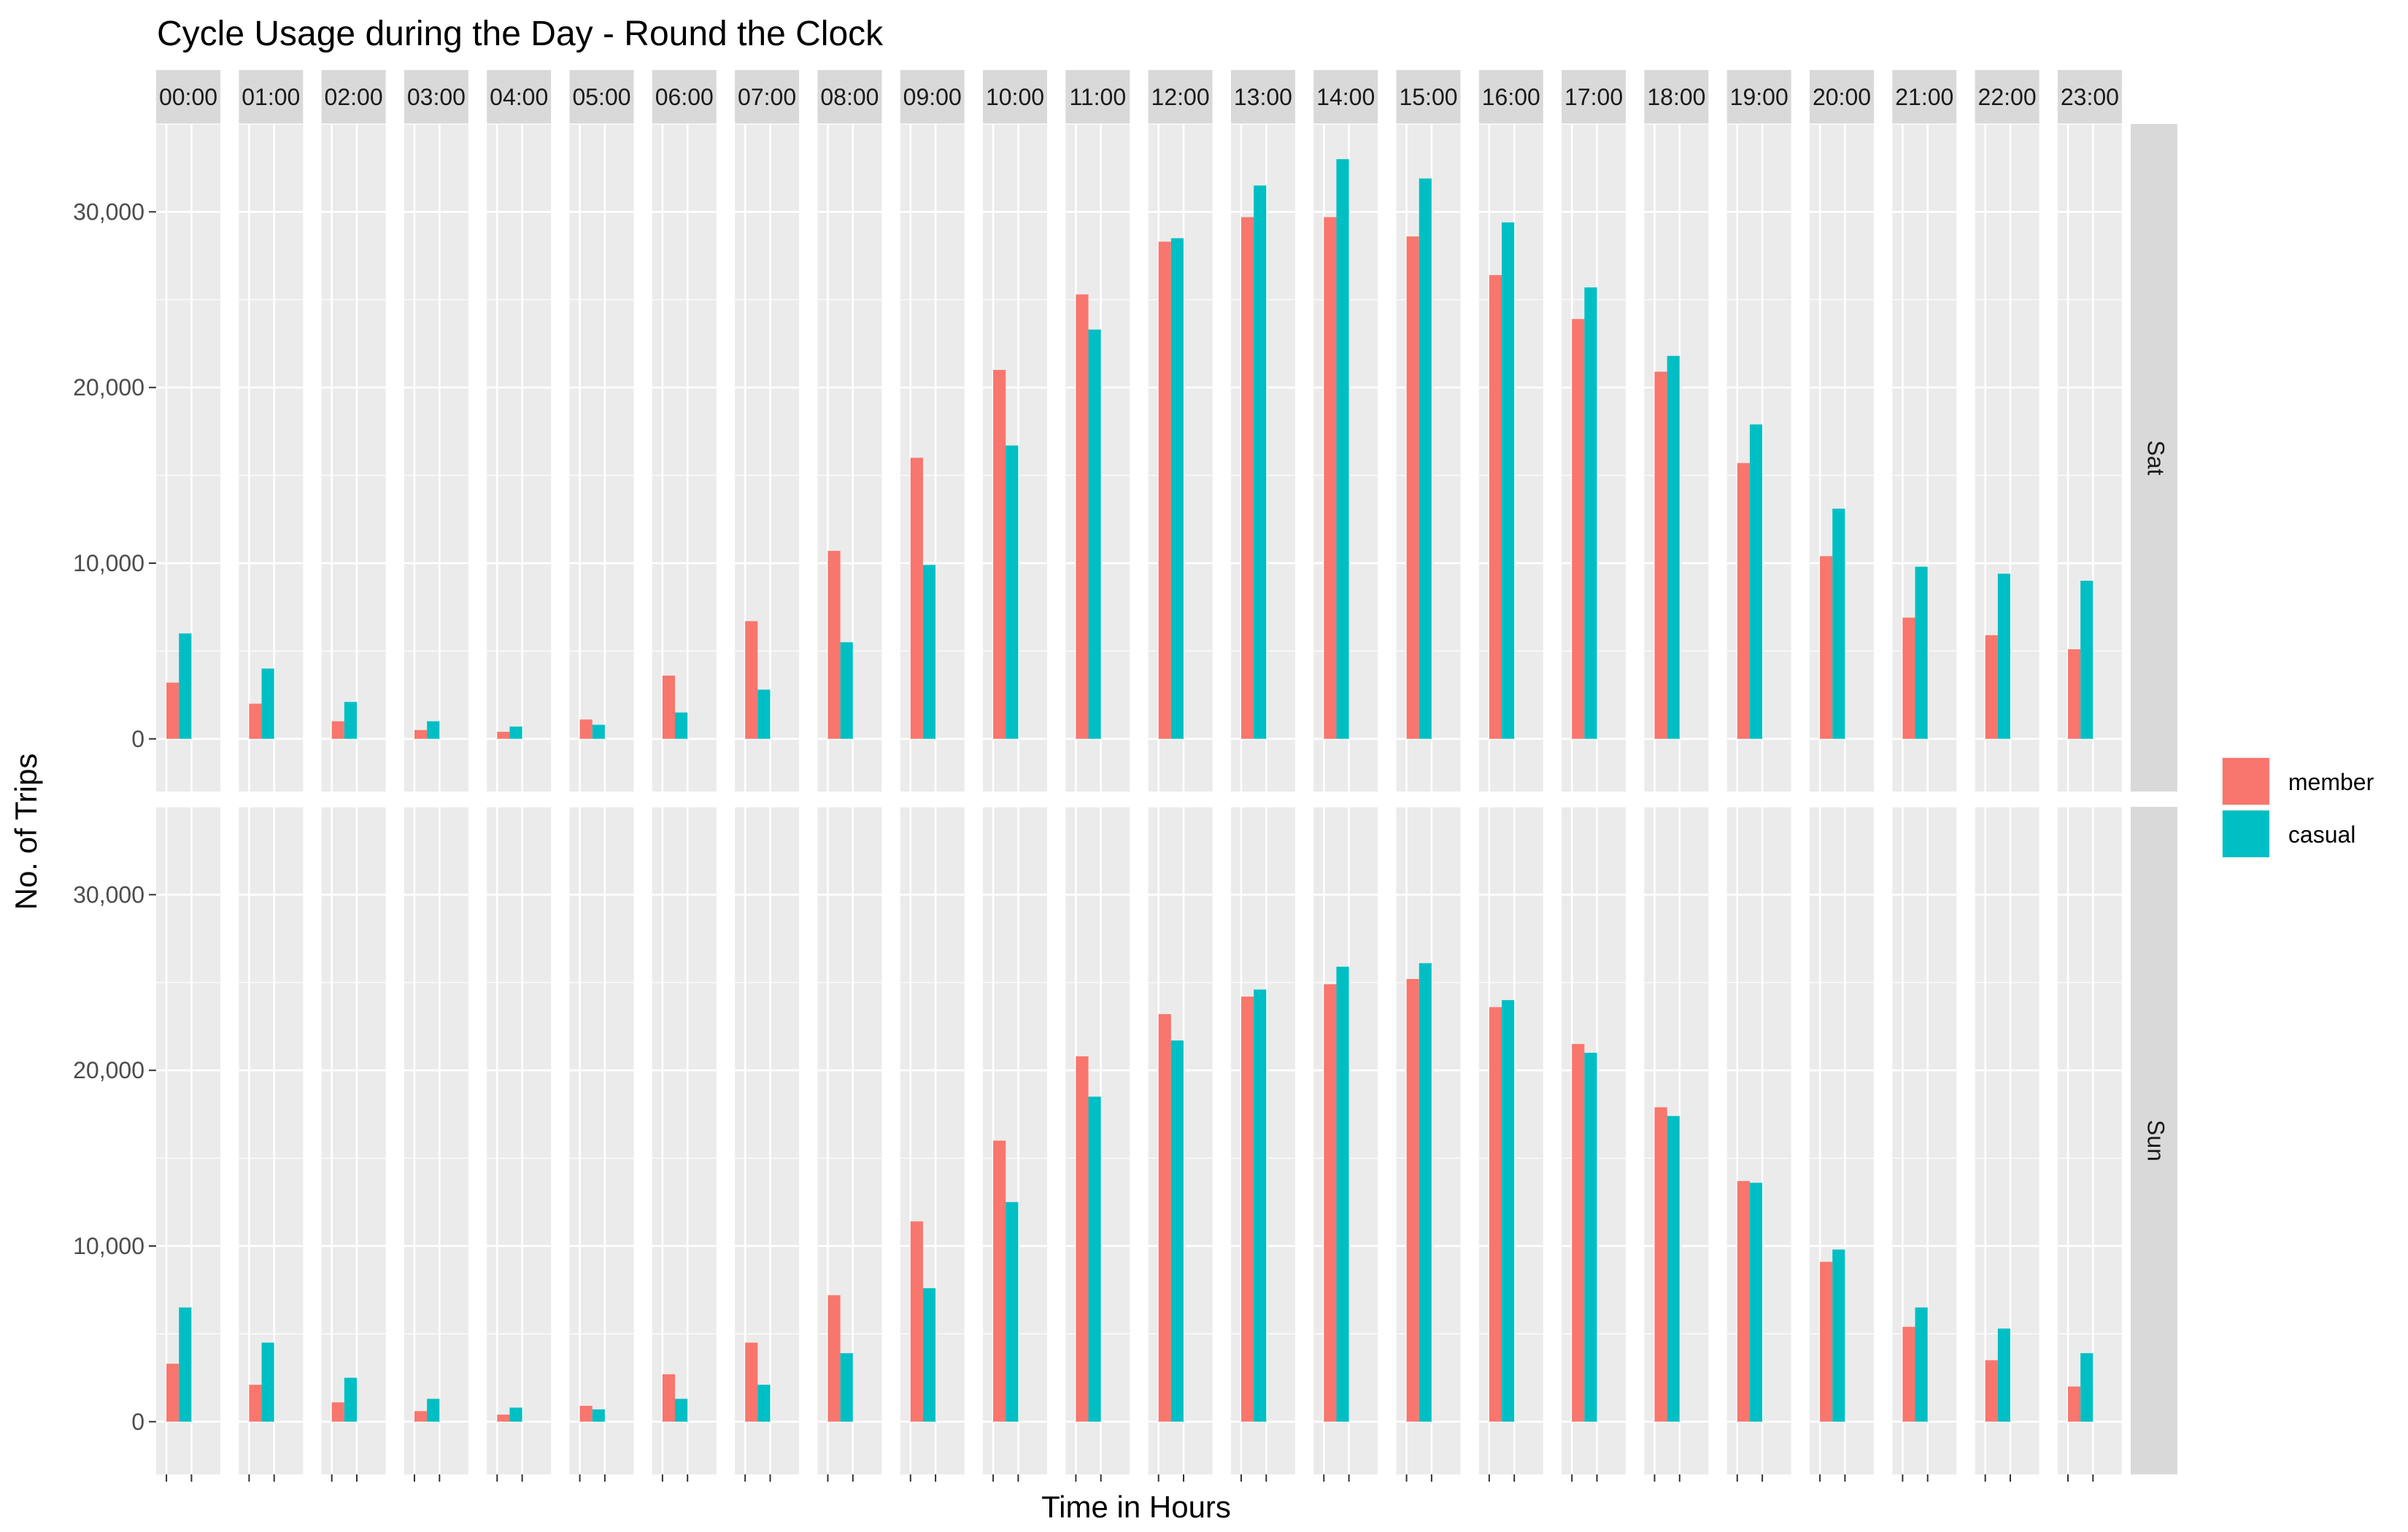 The width and height of the screenshot is (2408, 1532). I want to click on strip-hour-label: 07:00, so click(767, 97).